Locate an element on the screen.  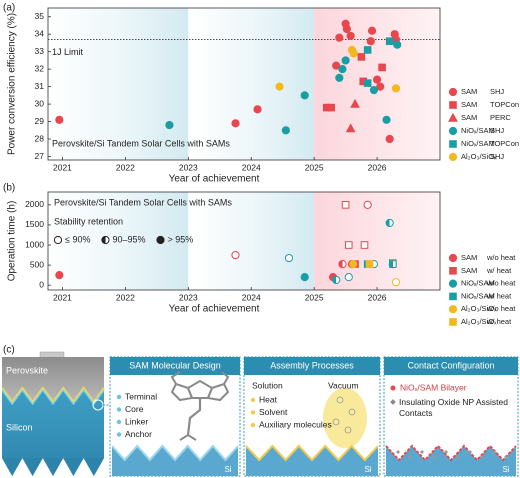
x-tick-label: 2023 is located at coordinates (188, 297).